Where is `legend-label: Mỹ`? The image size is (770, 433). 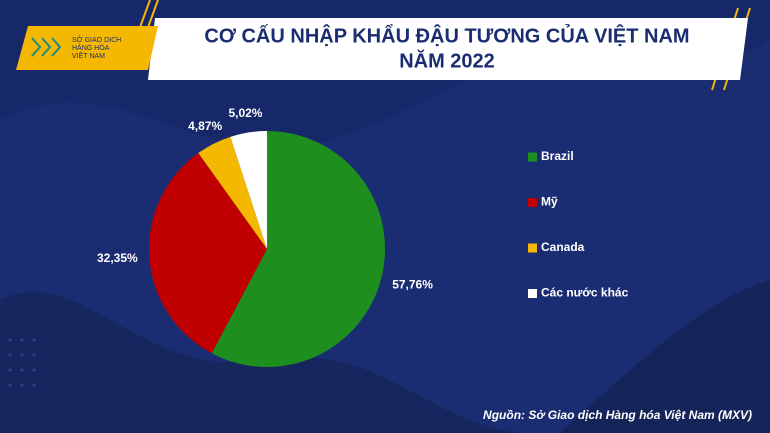 legend-label: Mỹ is located at coordinates (549, 202).